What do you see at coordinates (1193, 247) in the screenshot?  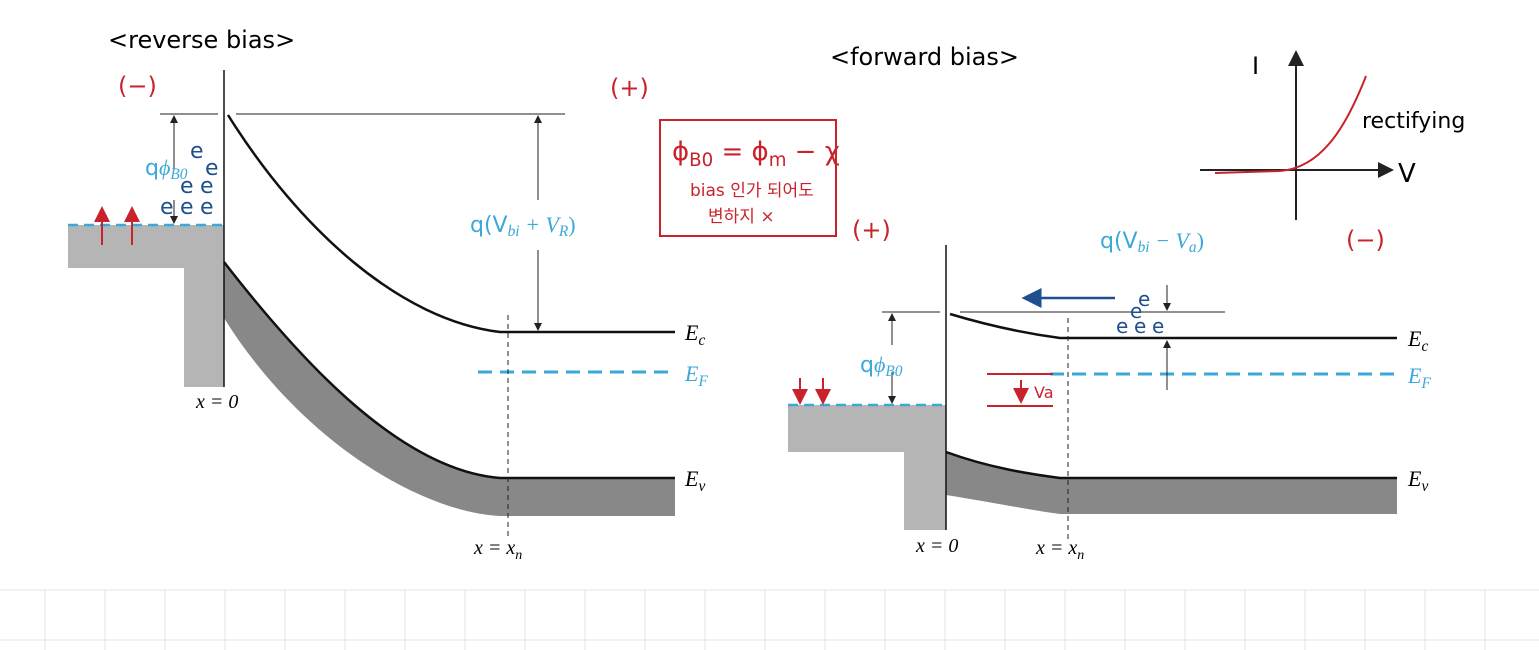 I see `text-part: a` at bounding box center [1193, 247].